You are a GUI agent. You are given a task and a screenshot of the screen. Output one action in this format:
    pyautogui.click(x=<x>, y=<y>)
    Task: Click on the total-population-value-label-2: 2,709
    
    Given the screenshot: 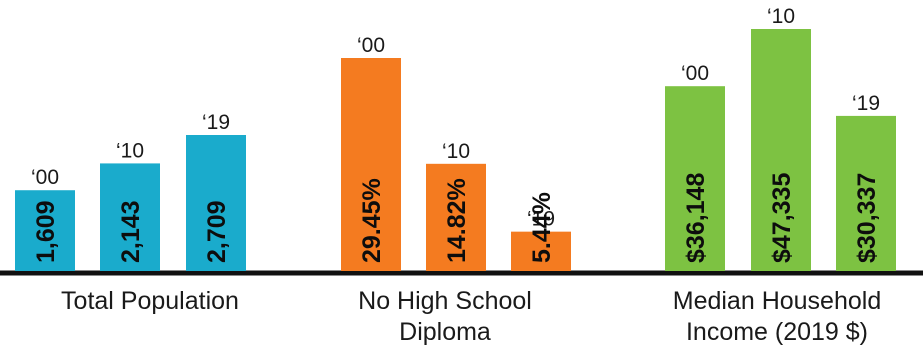 What is the action you would take?
    pyautogui.click(x=217, y=231)
    